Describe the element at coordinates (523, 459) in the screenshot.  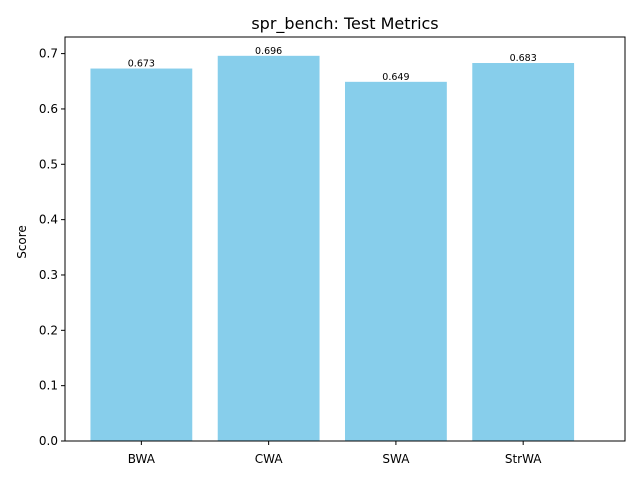
I see `x-tick-label: StrWA` at that location.